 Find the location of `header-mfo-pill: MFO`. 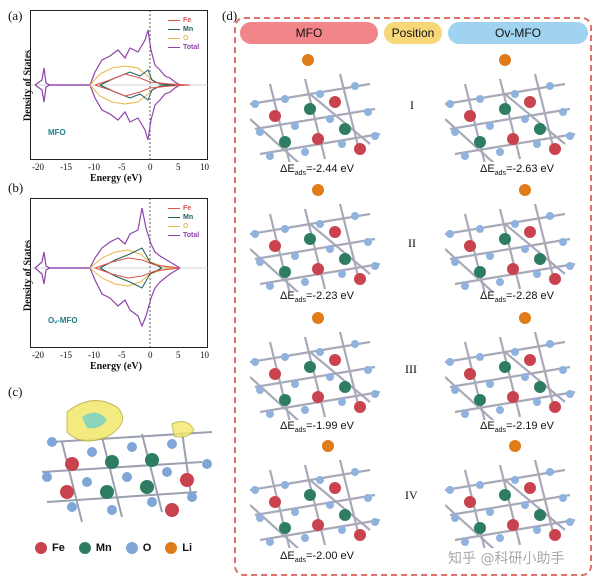

header-mfo-pill: MFO is located at coordinates (309, 33).